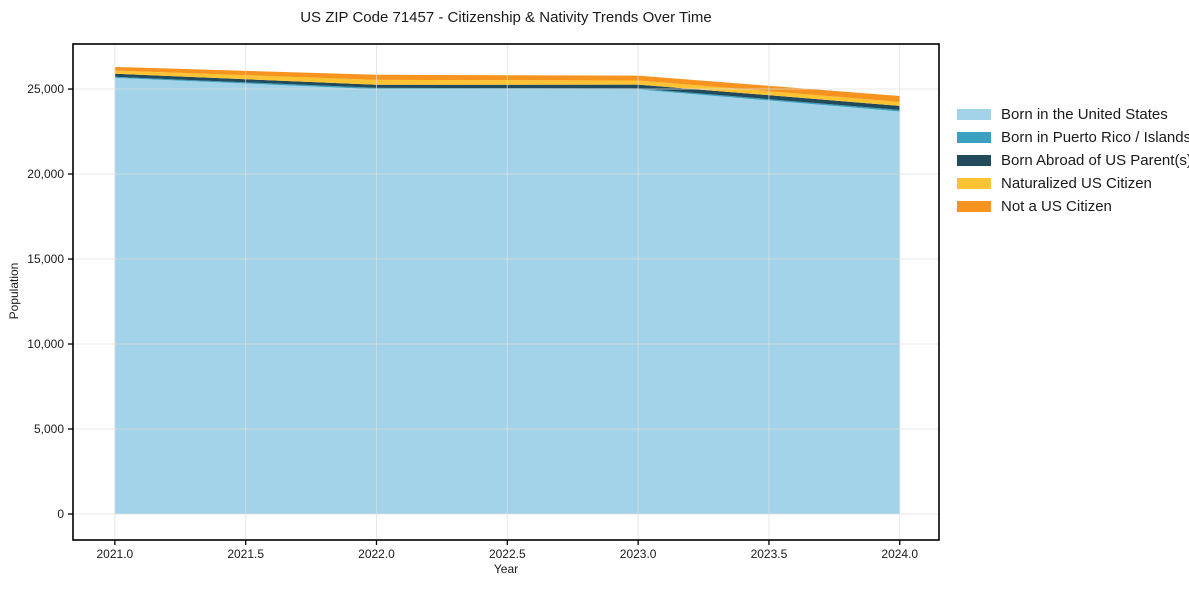  I want to click on legend-item-born-abroad-of-us-parent-s: Born Abroad of US Parent(s), so click(1073, 160).